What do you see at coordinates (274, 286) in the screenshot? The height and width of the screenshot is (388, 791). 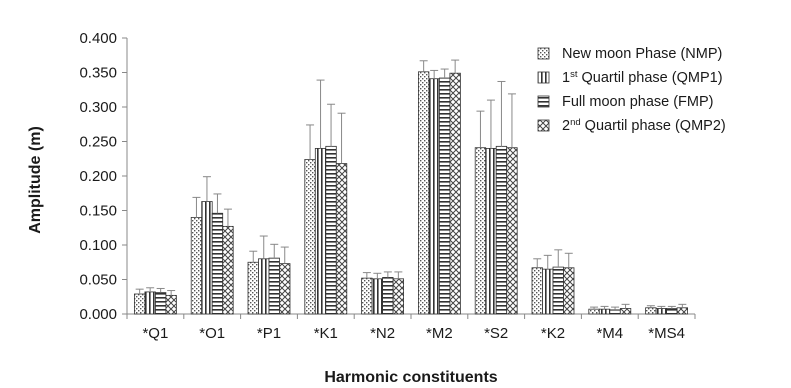 I see `bar-hlines-p1` at bounding box center [274, 286].